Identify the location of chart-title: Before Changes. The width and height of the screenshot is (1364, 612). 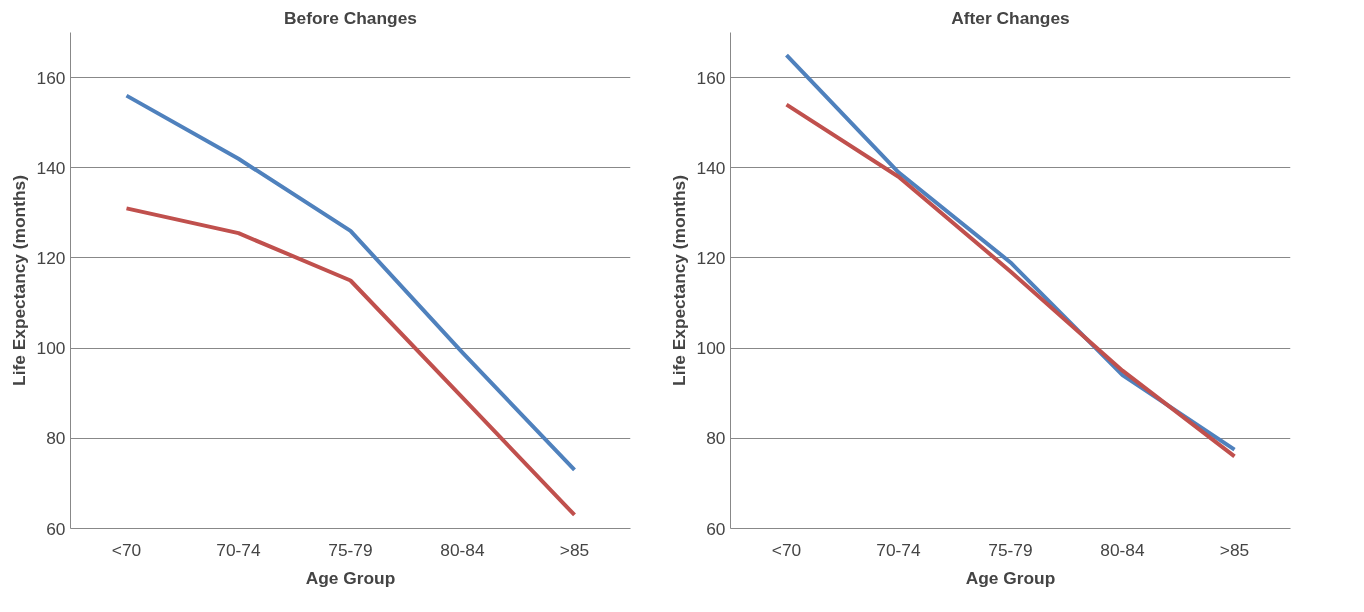
(350, 17).